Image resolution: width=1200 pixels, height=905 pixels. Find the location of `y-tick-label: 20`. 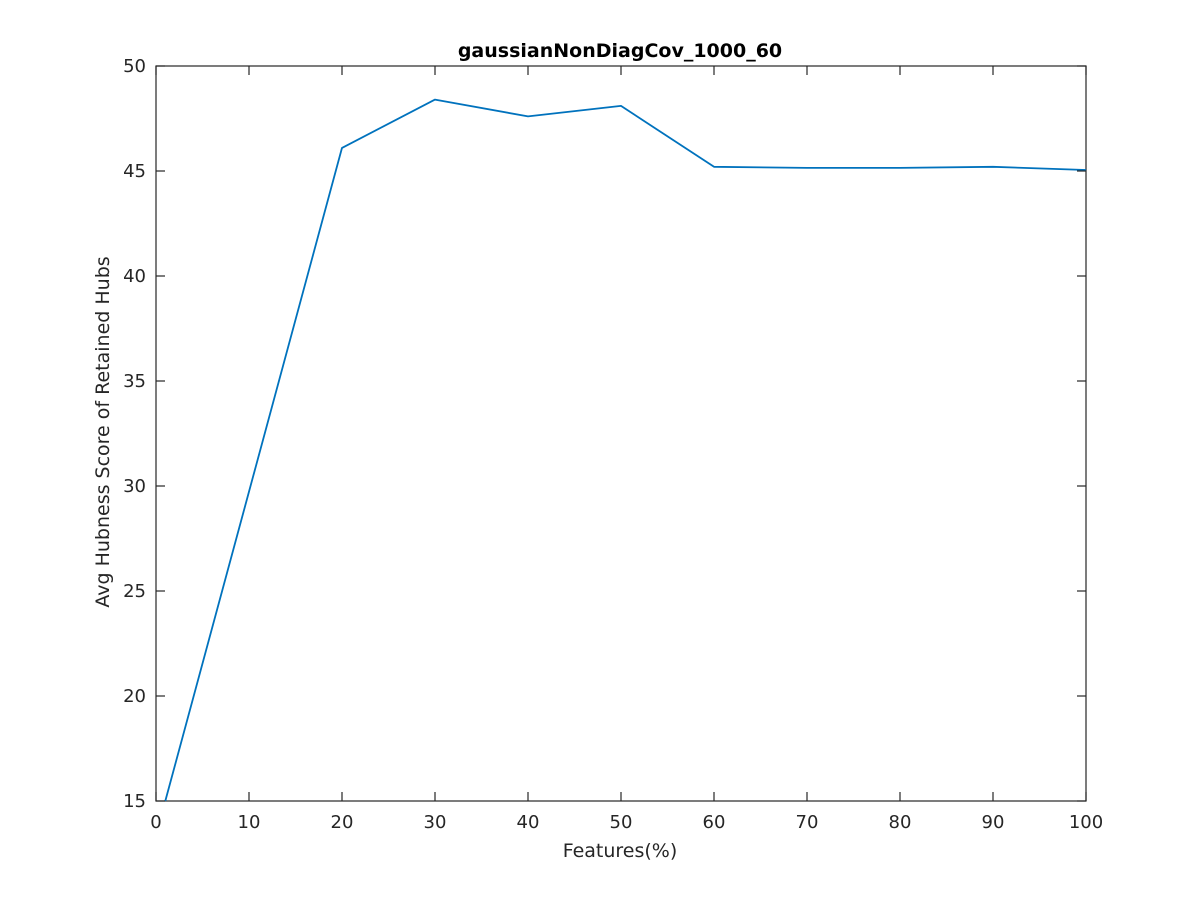

y-tick-label: 20 is located at coordinates (134, 696).